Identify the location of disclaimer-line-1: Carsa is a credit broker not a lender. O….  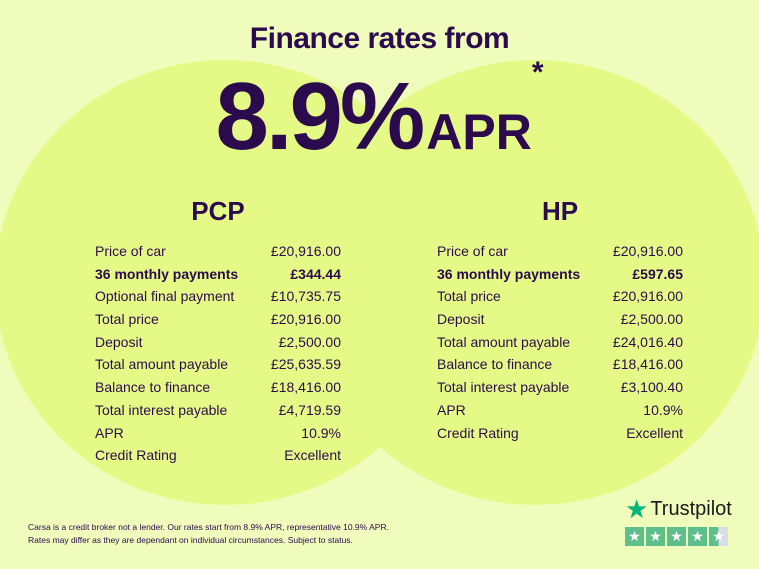
(208, 527).